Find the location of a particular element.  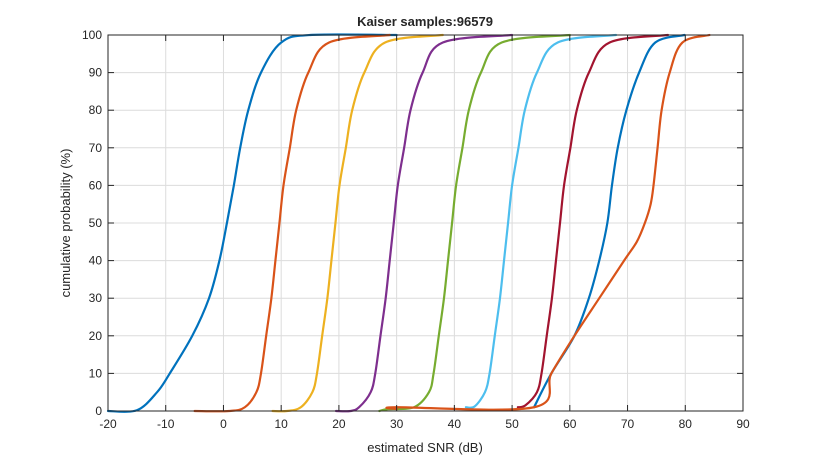

x-tick-label: 70 is located at coordinates (628, 424).